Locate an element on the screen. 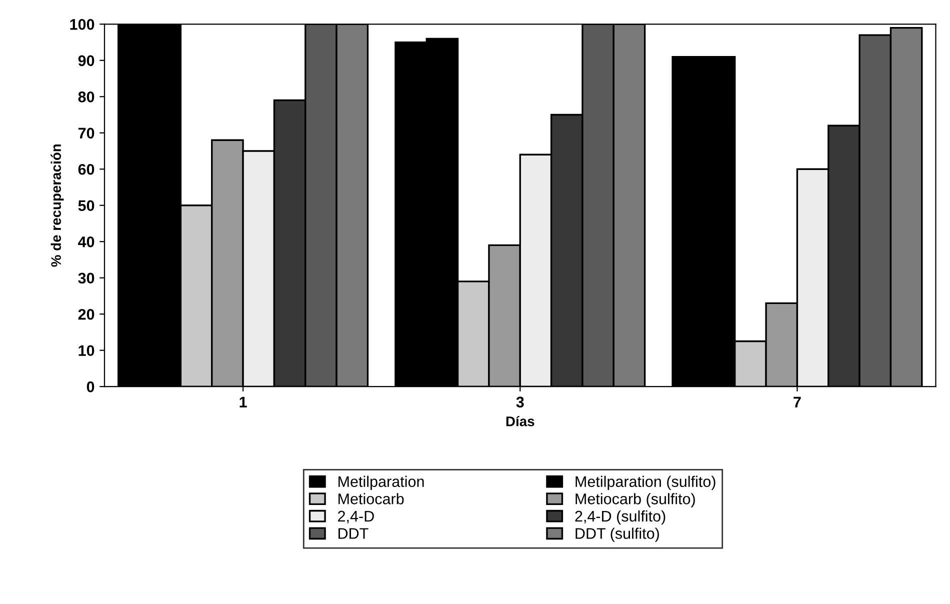  y-tick-label: 20 is located at coordinates (86, 314).